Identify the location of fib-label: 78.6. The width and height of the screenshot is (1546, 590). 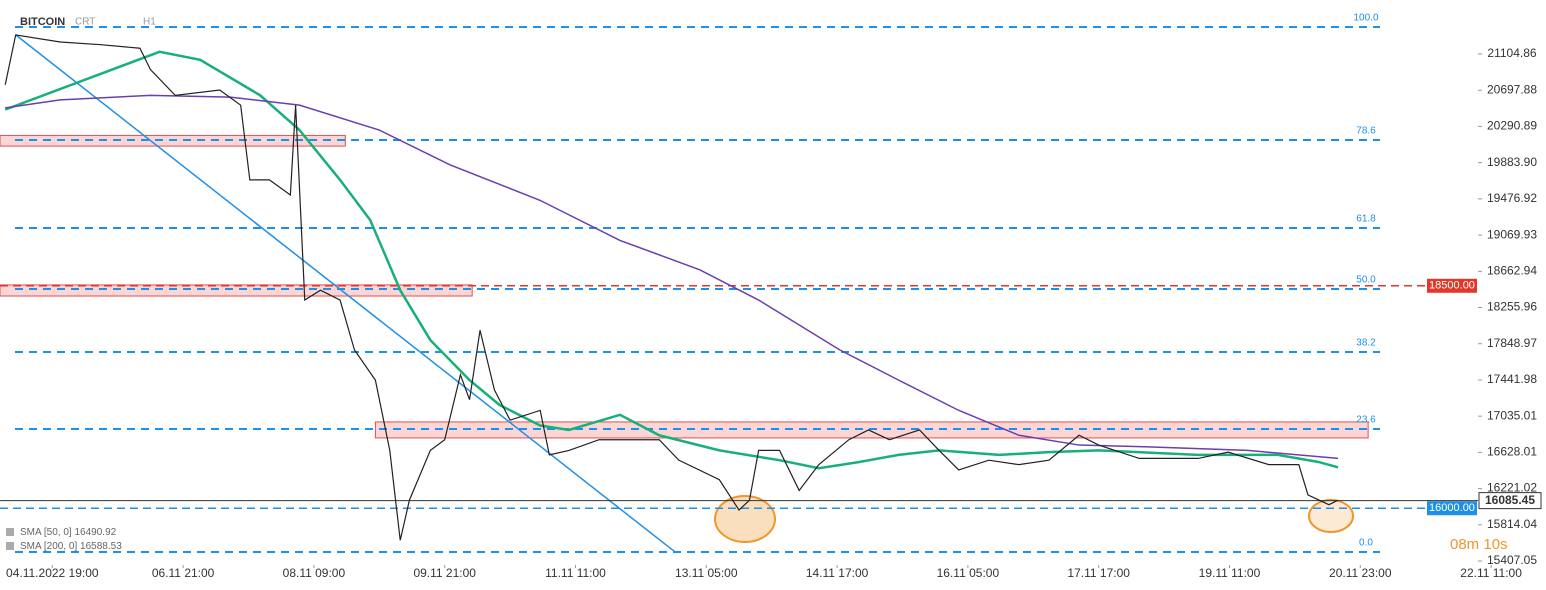
(1366, 131).